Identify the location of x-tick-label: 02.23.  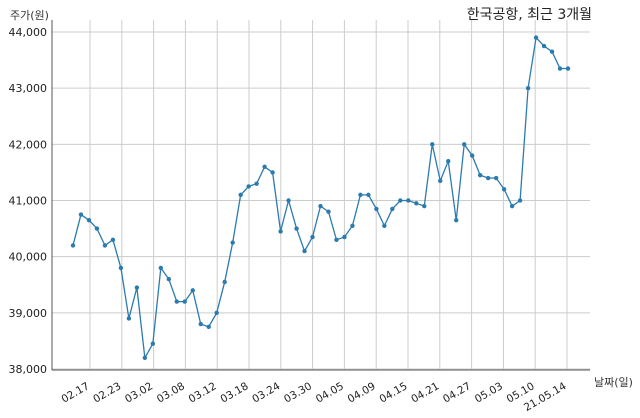
(107, 392).